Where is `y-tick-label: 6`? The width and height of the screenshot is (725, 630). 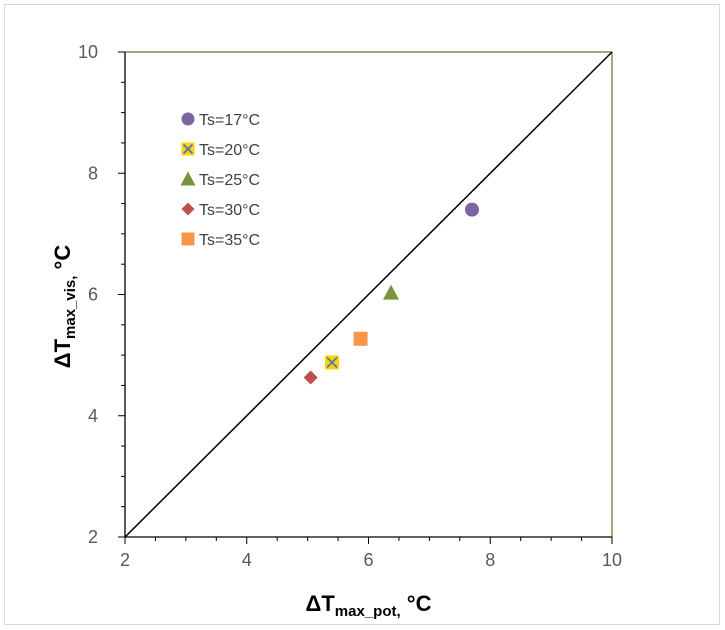
y-tick-label: 6 is located at coordinates (93, 295).